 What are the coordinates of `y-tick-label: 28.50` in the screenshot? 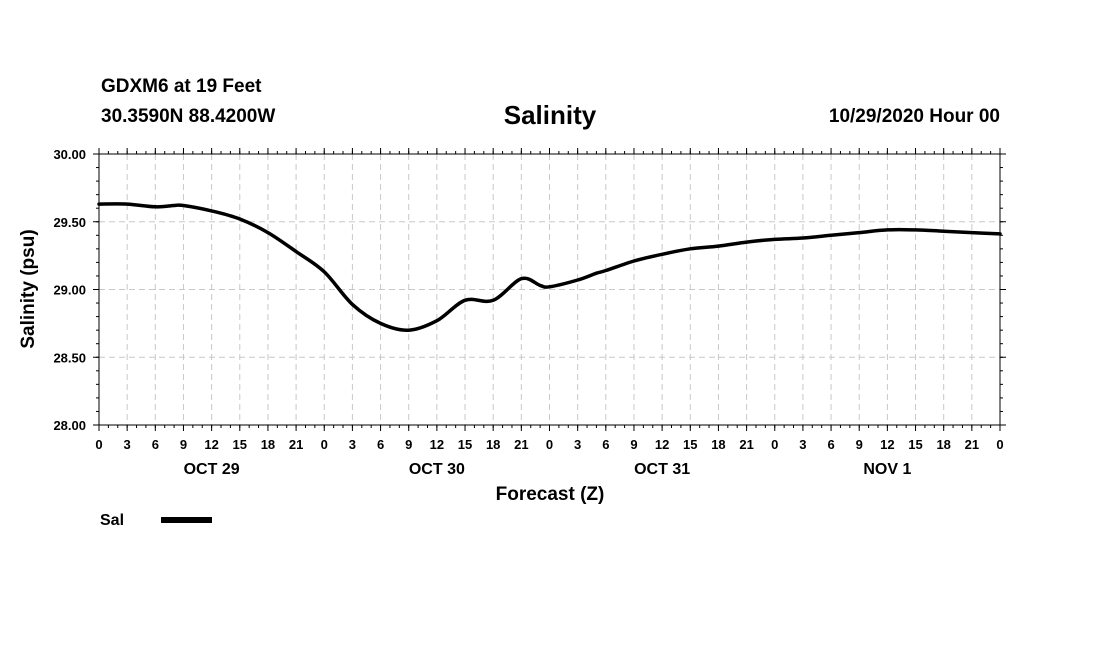 It's located at (69, 357).